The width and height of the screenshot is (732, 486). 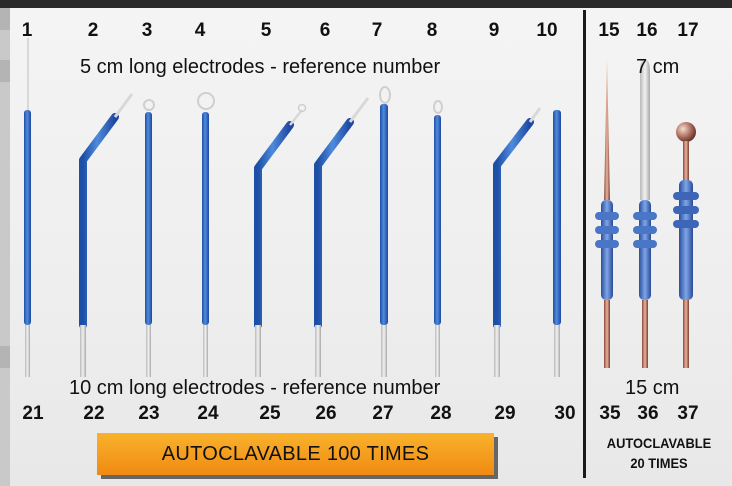 What do you see at coordinates (584, 244) in the screenshot?
I see `section-divider` at bounding box center [584, 244].